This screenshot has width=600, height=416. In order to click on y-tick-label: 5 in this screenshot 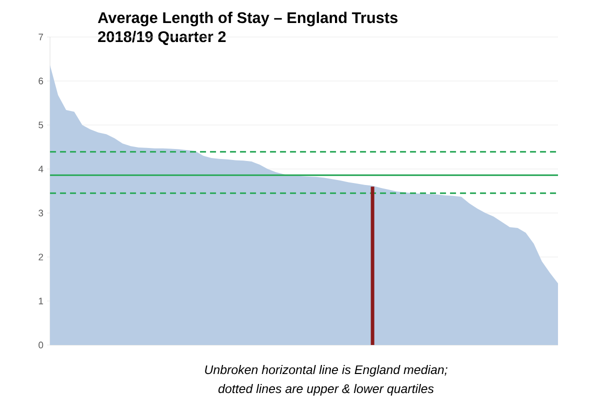, I will do `click(41, 125)`.